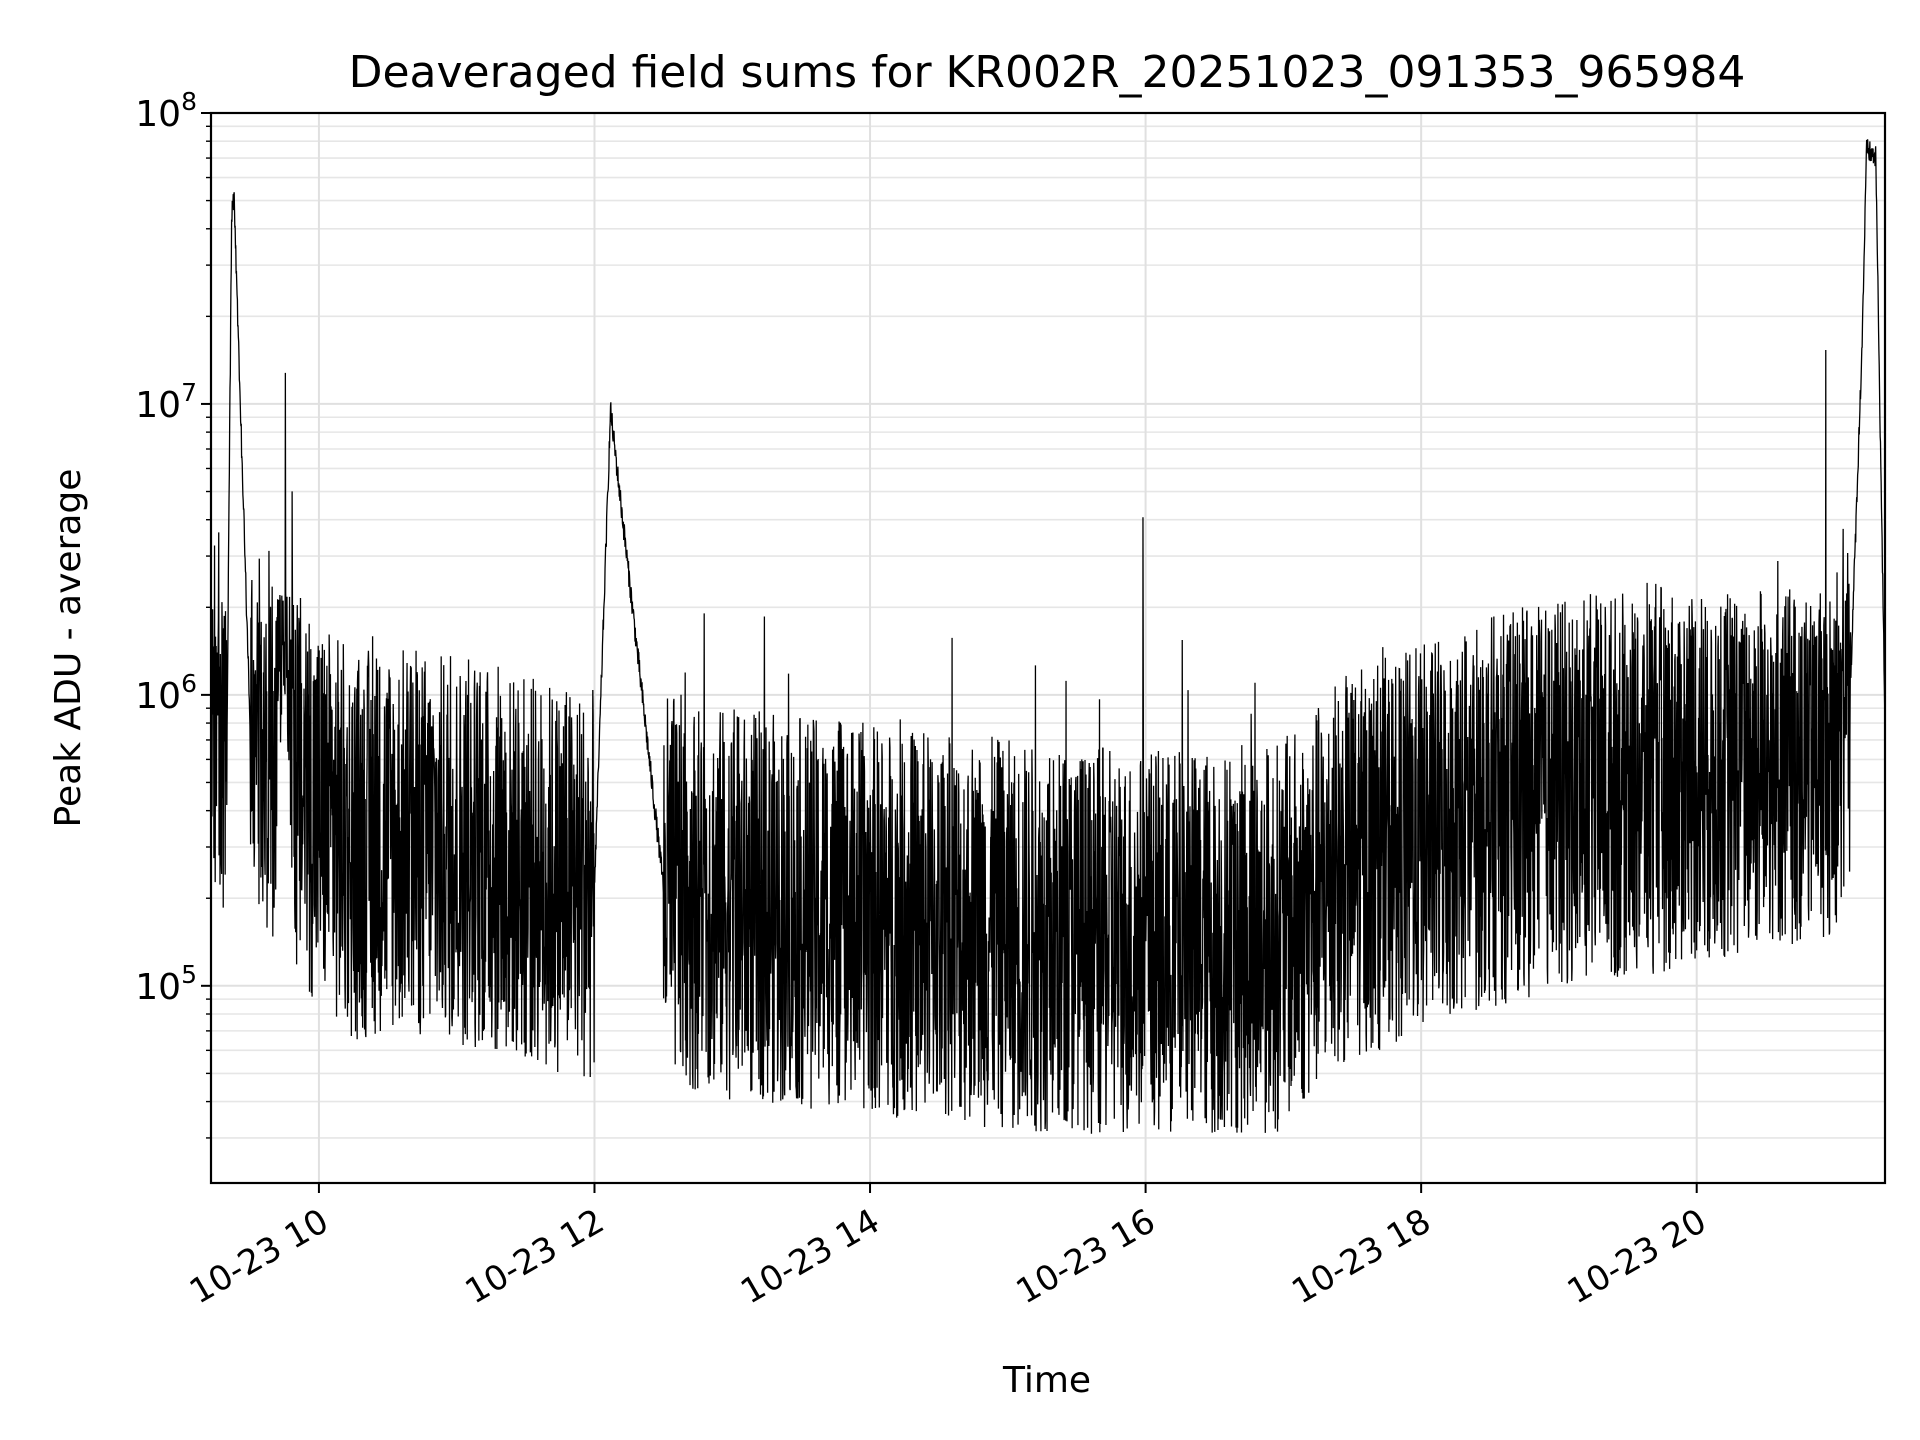  What do you see at coordinates (166, 111) in the screenshot?
I see `y-tick-label: 10⁸` at bounding box center [166, 111].